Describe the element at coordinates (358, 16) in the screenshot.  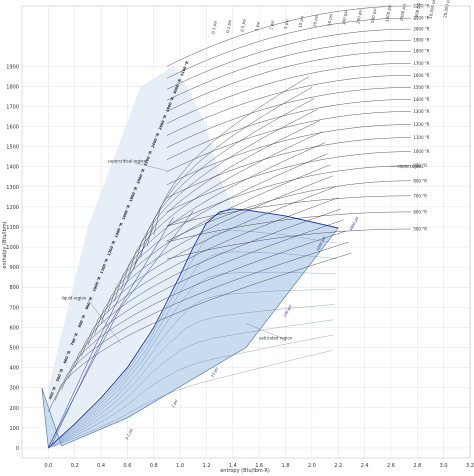
I see `isobar-label: 200 psi` at that location.